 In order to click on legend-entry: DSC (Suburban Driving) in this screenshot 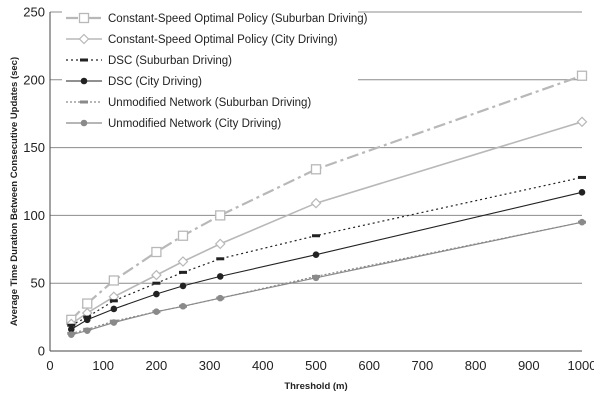, I will do `click(210, 60)`.